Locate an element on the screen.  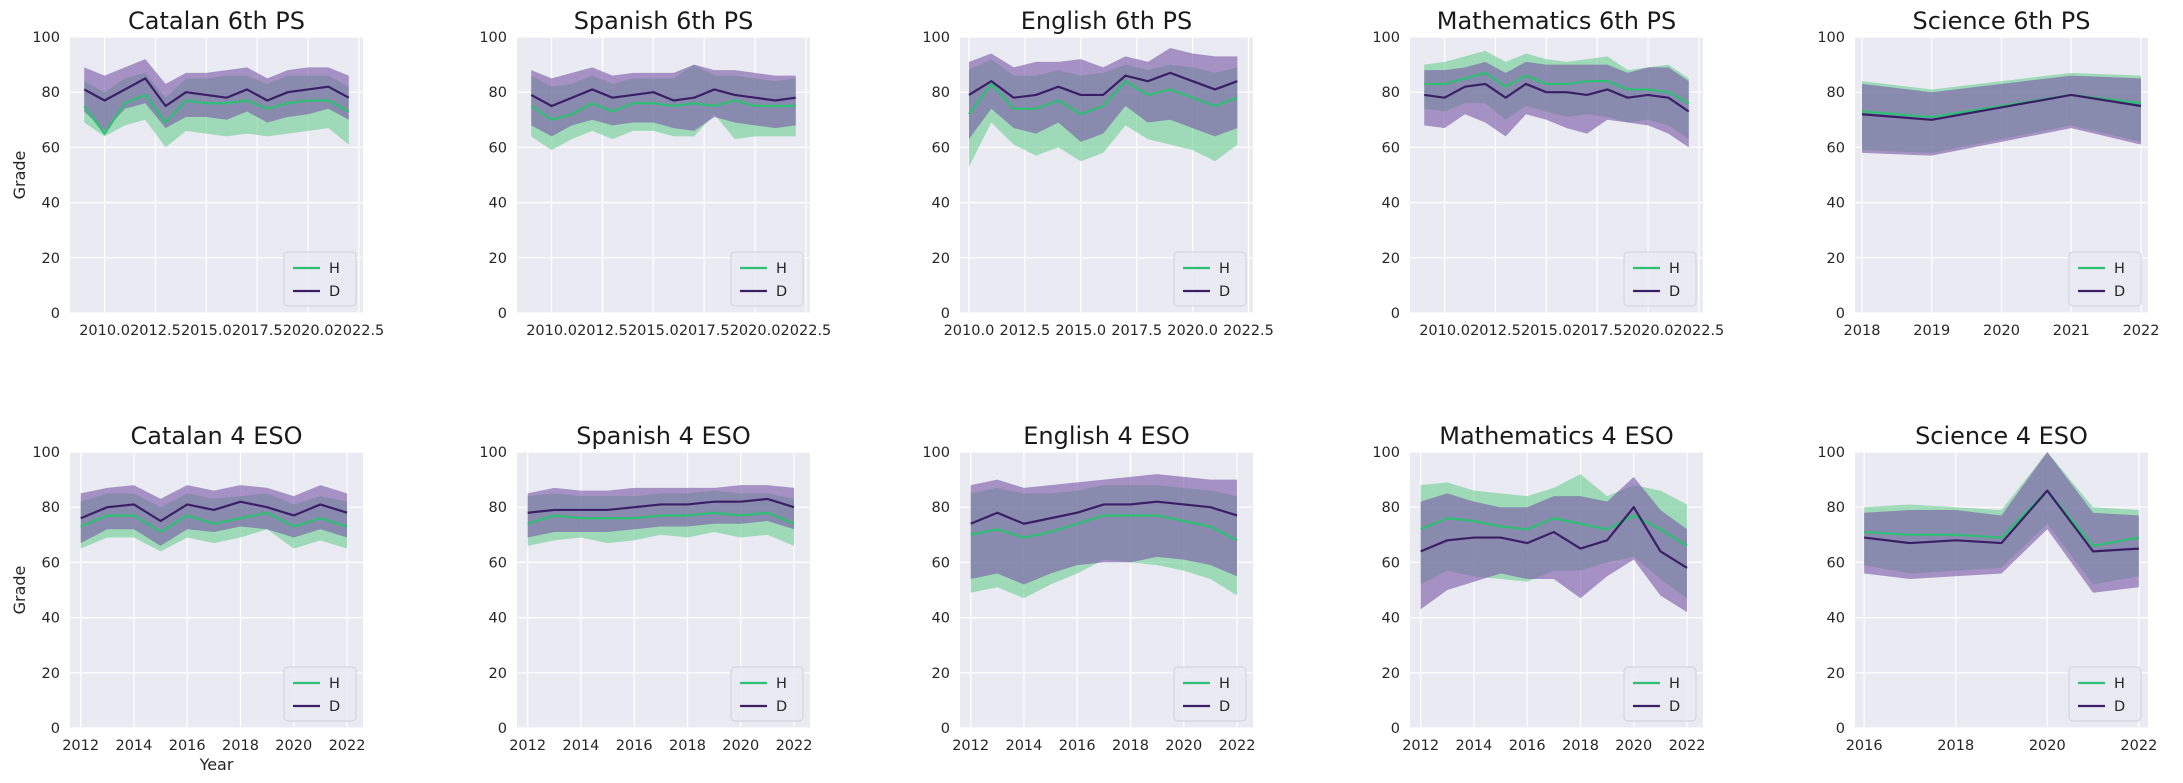
x-tick-label: 2019 is located at coordinates (1931, 331).